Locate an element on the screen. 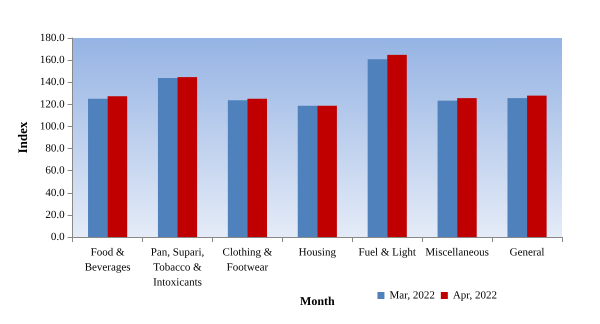 This screenshot has width=600, height=324. y-tick-label: 60.0 is located at coordinates (55, 170).